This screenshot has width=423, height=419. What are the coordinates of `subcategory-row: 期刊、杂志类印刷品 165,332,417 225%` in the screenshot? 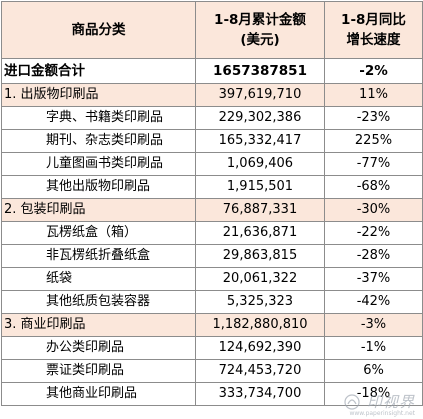 It's located at (212, 141).